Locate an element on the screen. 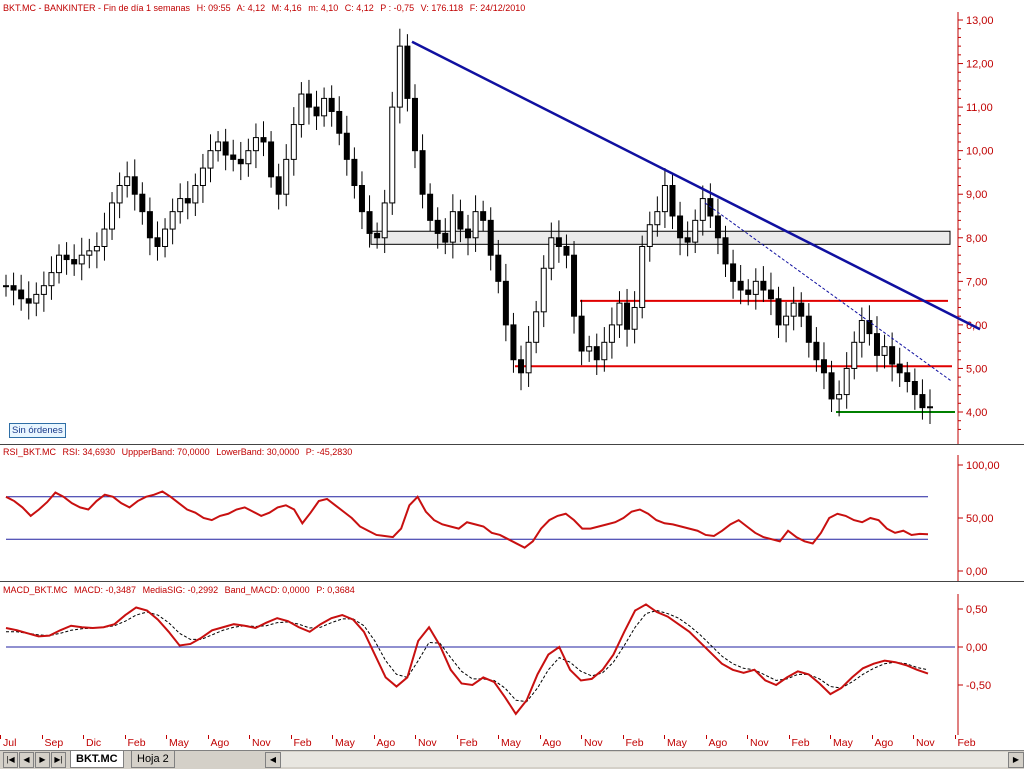 This screenshot has width=1024, height=769. horizontal-scrollbar: ◀ ▶ is located at coordinates (644, 760).